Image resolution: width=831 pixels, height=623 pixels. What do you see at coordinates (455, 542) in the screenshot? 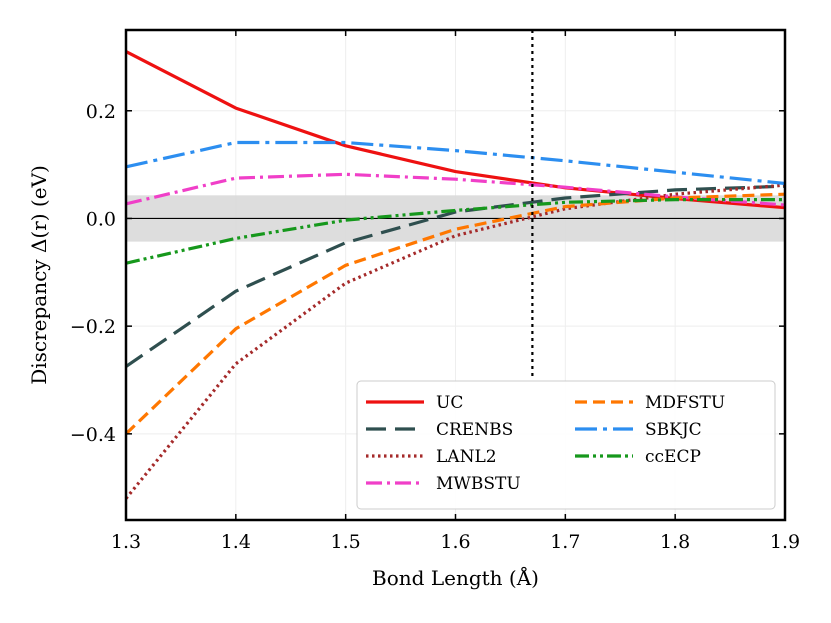
I see `x-tick-label: 1.6` at bounding box center [455, 542].